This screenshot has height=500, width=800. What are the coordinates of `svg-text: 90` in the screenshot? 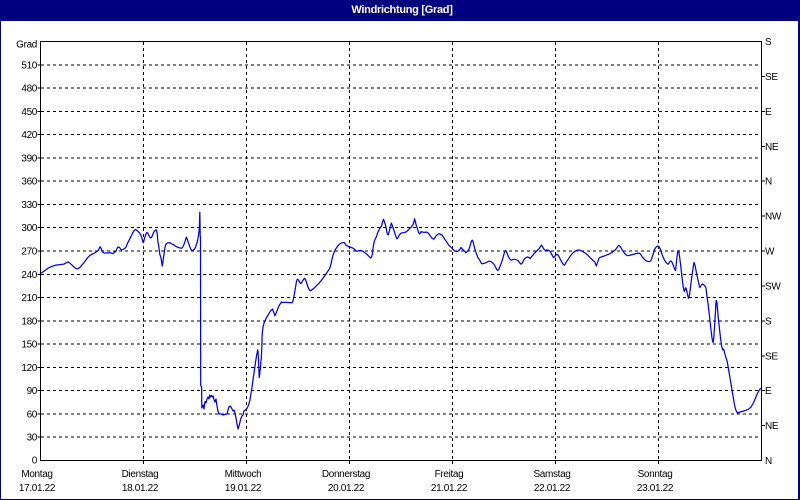 It's located at (32, 391).